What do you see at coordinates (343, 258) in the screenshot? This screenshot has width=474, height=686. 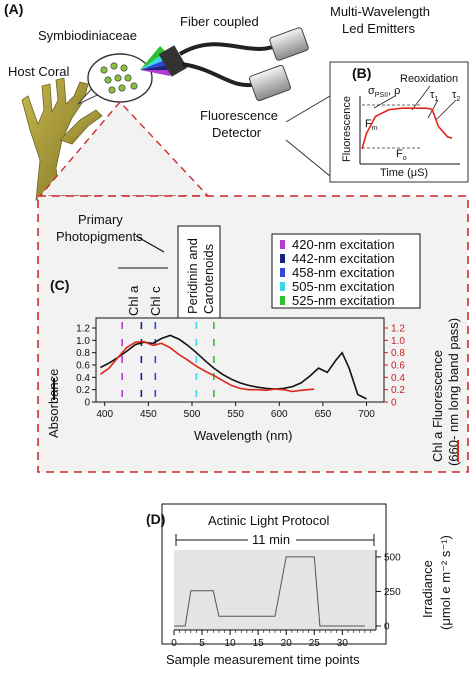 I see `legend-label-442: 442-nm excitation` at bounding box center [343, 258].